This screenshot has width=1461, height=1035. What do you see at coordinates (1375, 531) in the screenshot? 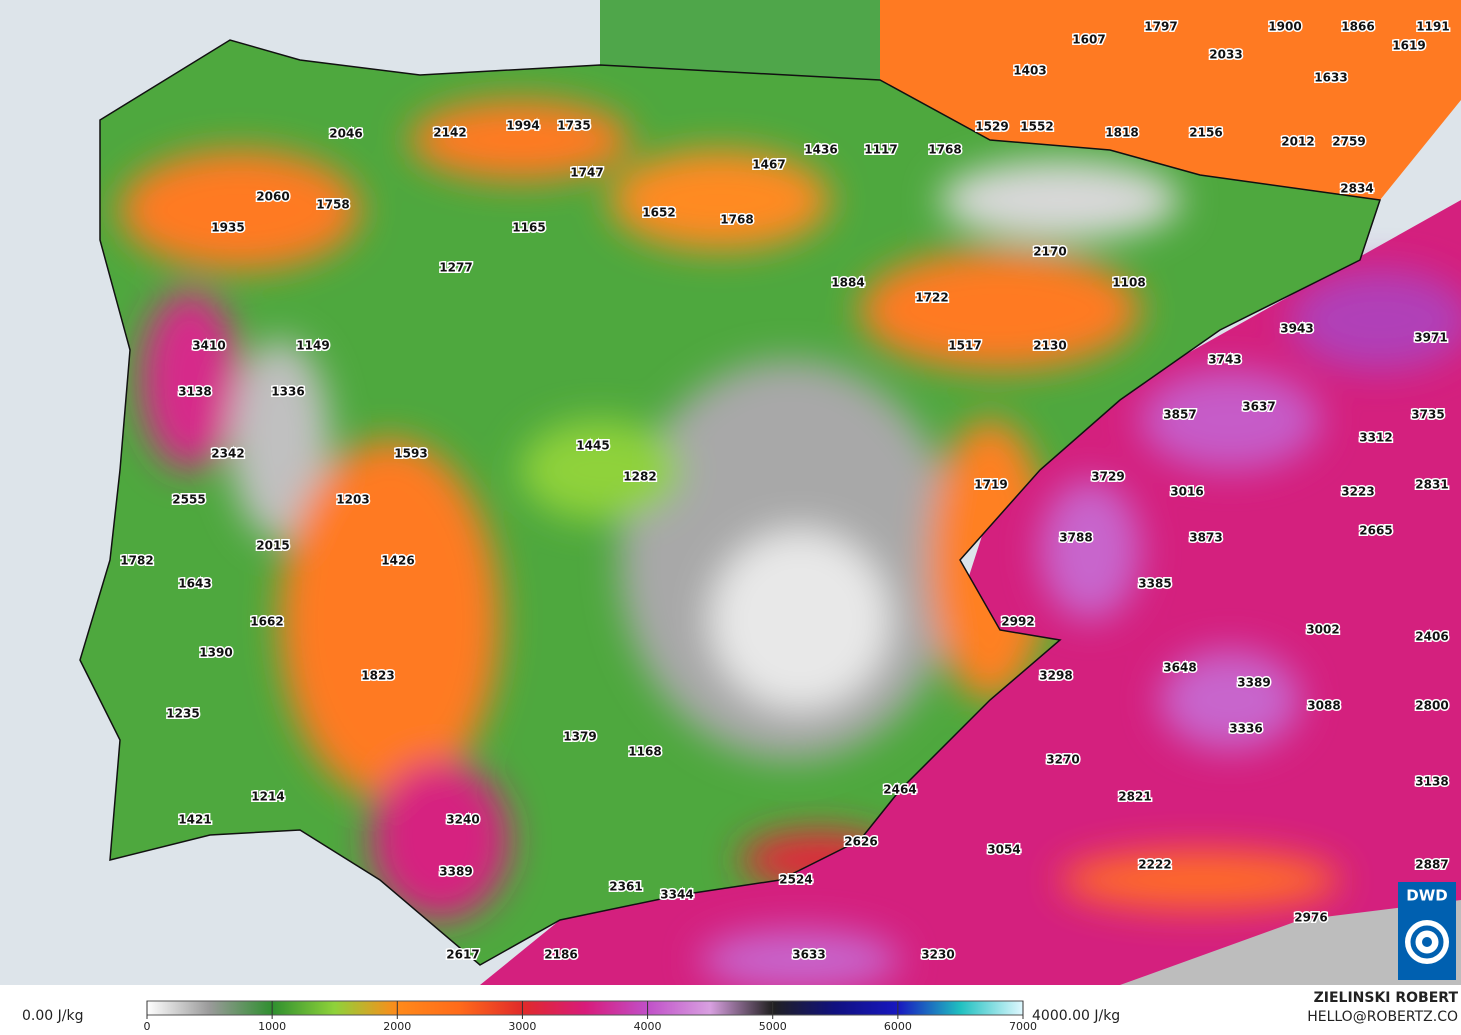
I see `value-label: 2665` at bounding box center [1375, 531].